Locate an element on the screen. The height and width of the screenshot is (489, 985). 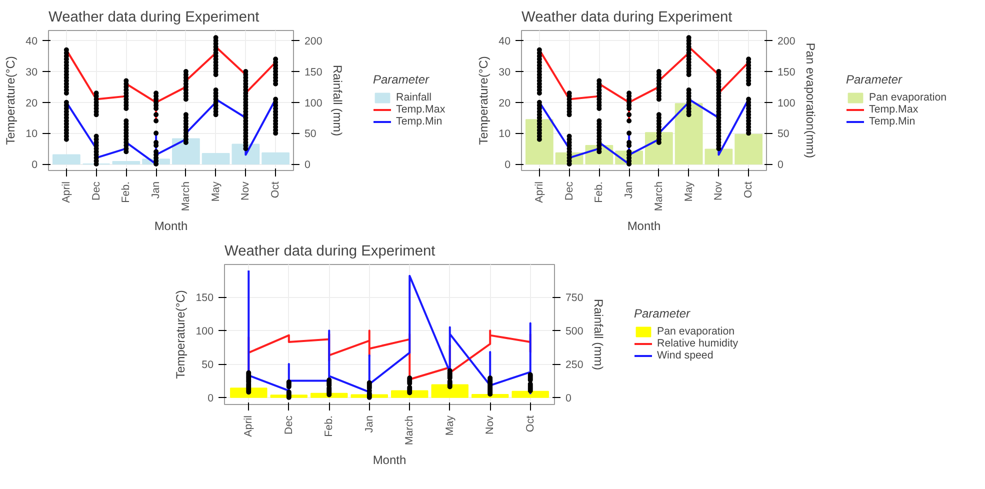
y2-axis-title: Pan evaporation(mm) is located at coordinates (810, 100).